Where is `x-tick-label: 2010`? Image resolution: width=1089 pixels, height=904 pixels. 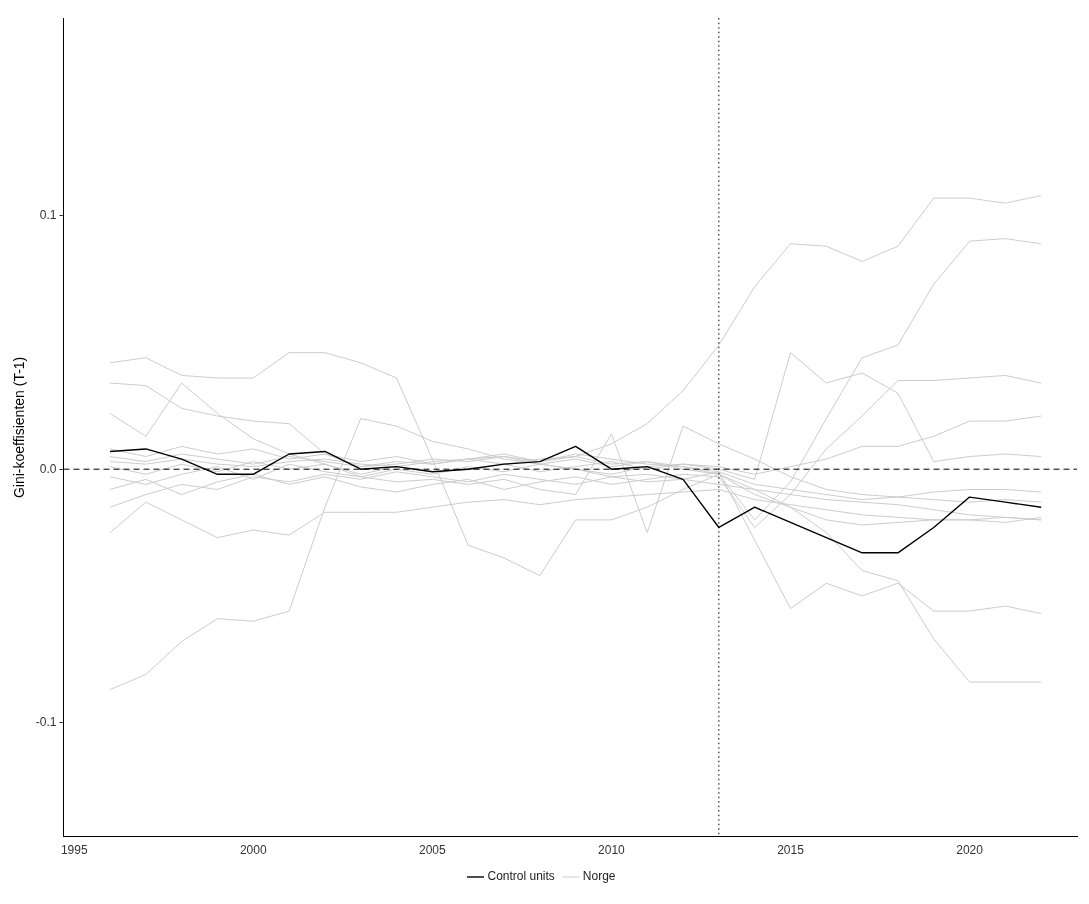 x-tick-label: 2010 is located at coordinates (612, 850).